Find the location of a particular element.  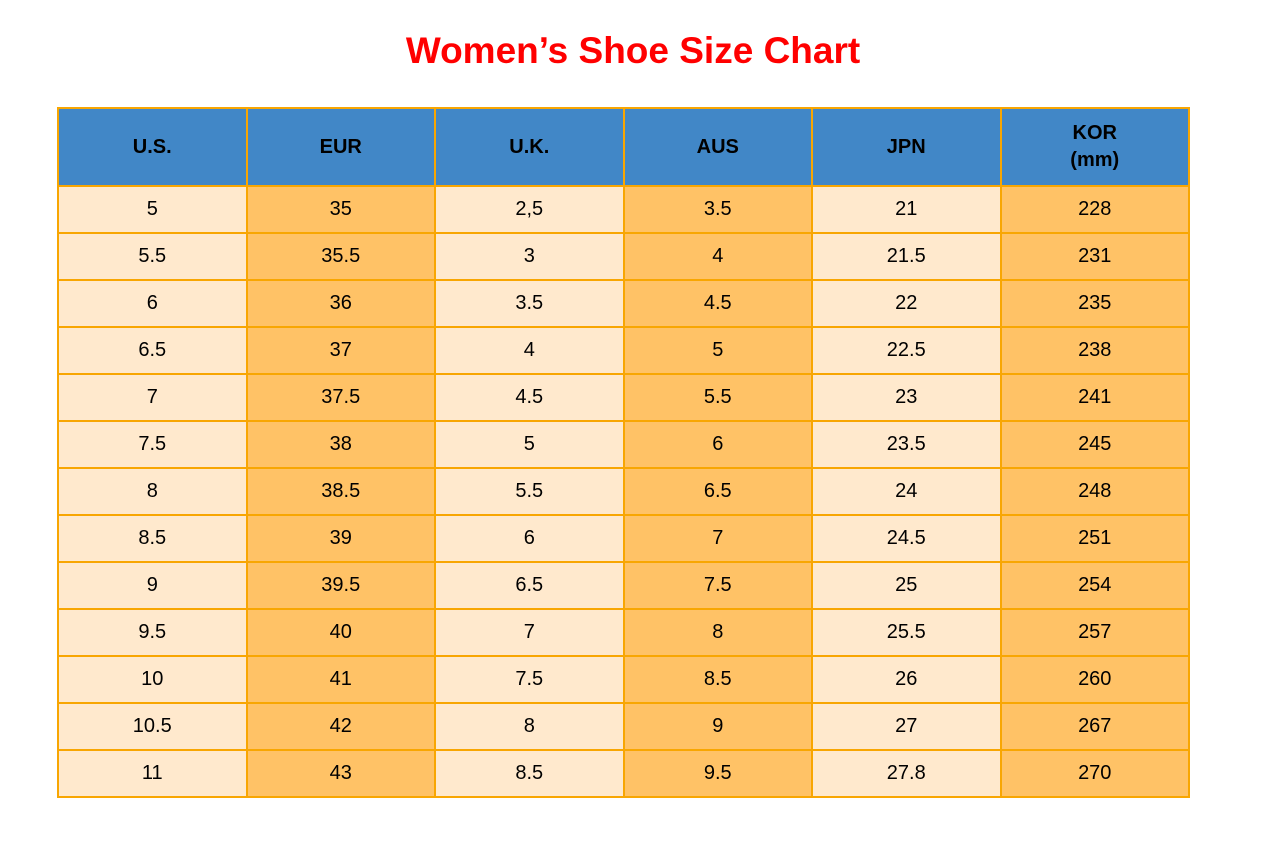

table-cell: 26 is located at coordinates (906, 679).